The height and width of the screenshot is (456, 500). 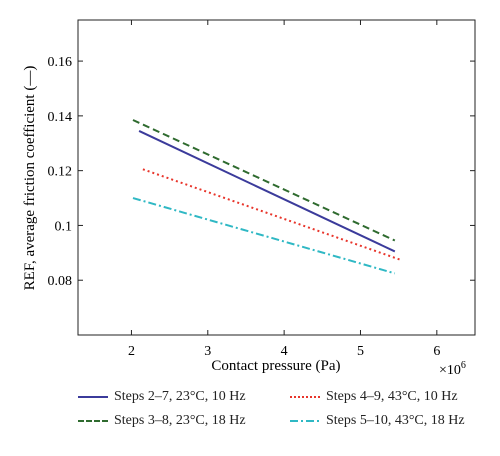 I want to click on x-tick-label: 2, so click(x=131, y=351).